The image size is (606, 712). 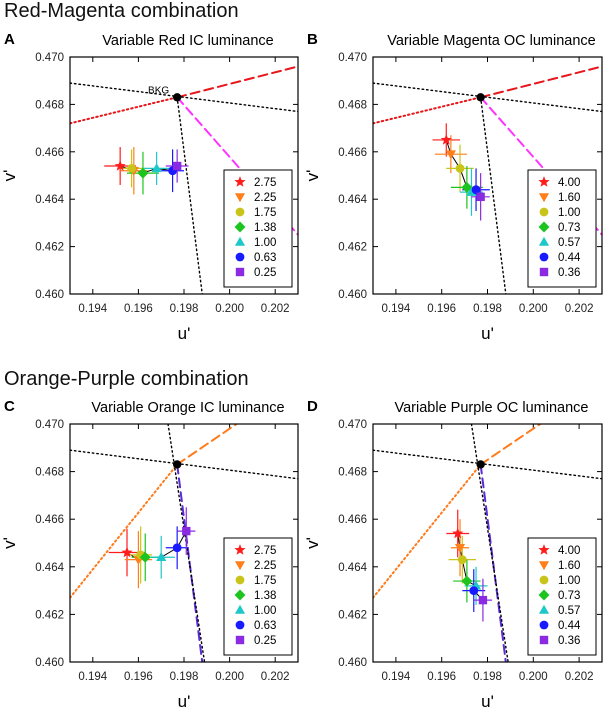 I want to click on panel-a-legend-marker-1.38, so click(x=240, y=227).